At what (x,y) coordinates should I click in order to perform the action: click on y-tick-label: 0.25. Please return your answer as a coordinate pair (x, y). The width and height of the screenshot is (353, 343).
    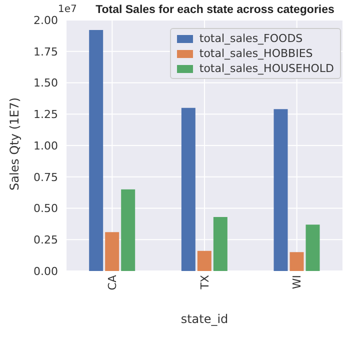
    Looking at the image, I should click on (46, 240).